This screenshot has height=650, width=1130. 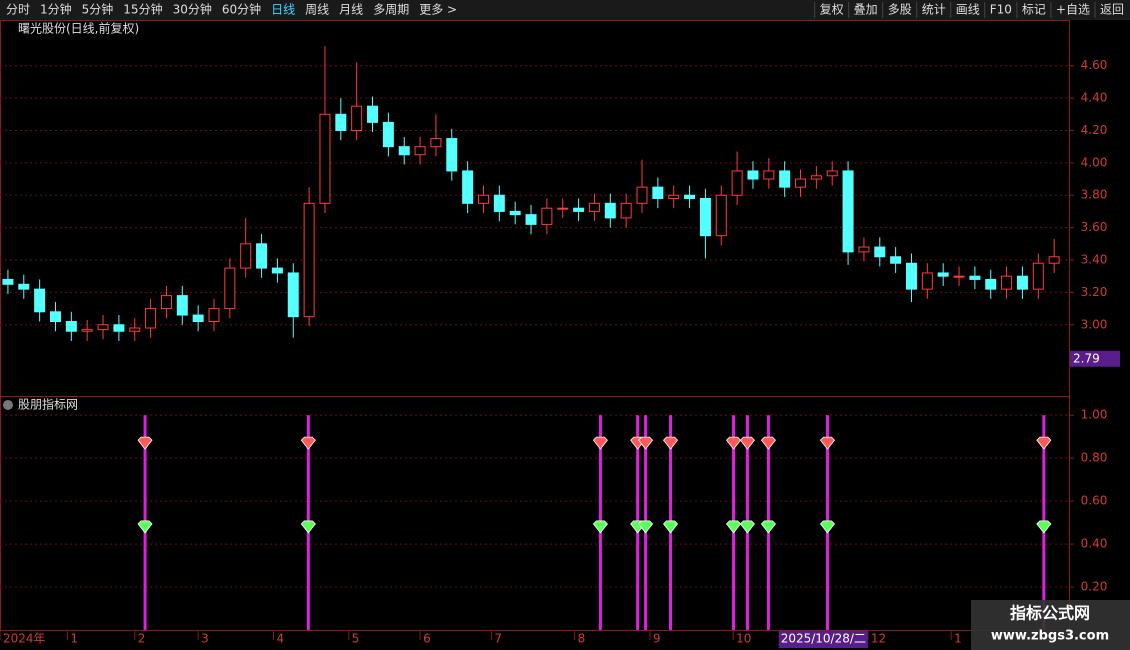 I want to click on watermark-url: www.zbgs3.com, so click(x=1050, y=636).